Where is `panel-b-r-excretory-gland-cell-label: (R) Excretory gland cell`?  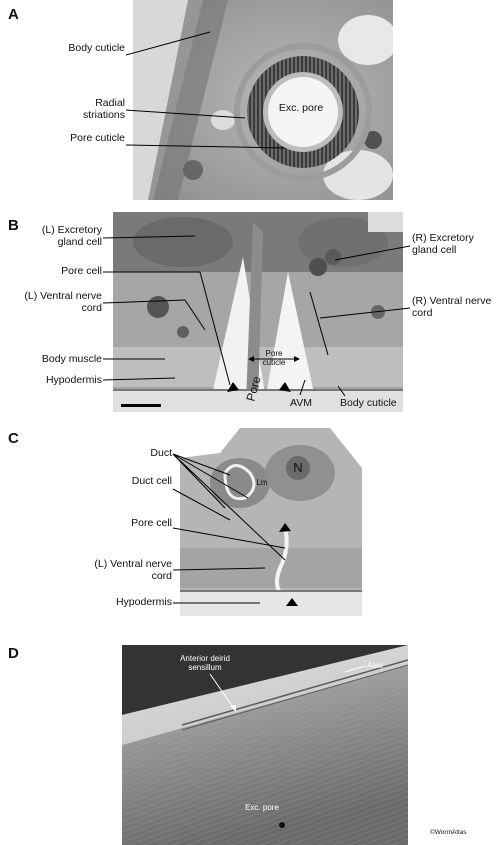
panel-b-r-excretory-gland-cell-label: (R) Excretory gland cell is located at coordinates (443, 244).